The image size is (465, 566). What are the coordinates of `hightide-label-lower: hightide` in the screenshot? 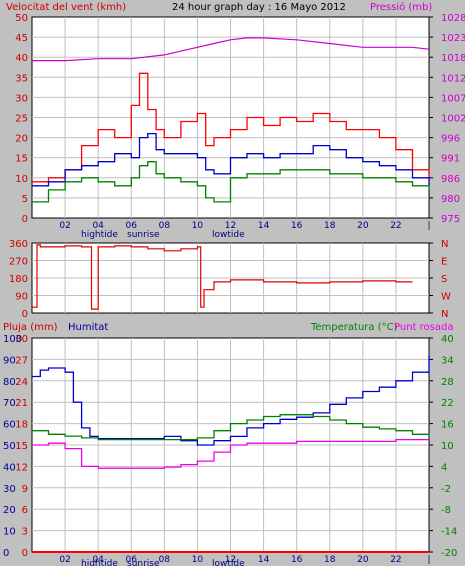 It's located at (99, 562).